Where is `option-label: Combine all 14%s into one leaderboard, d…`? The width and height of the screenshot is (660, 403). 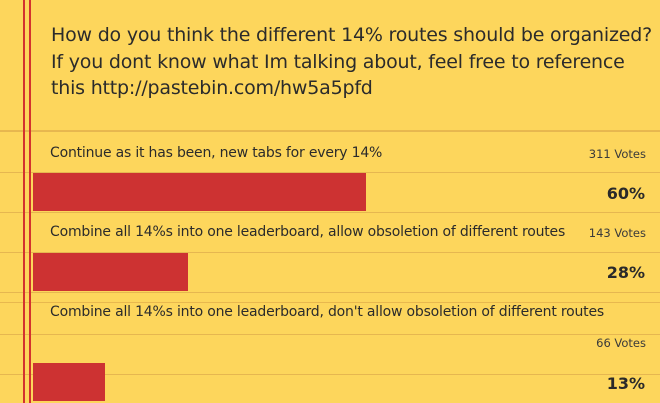
option-label: Combine all 14%s into one leaderboard, d… is located at coordinates (327, 312).